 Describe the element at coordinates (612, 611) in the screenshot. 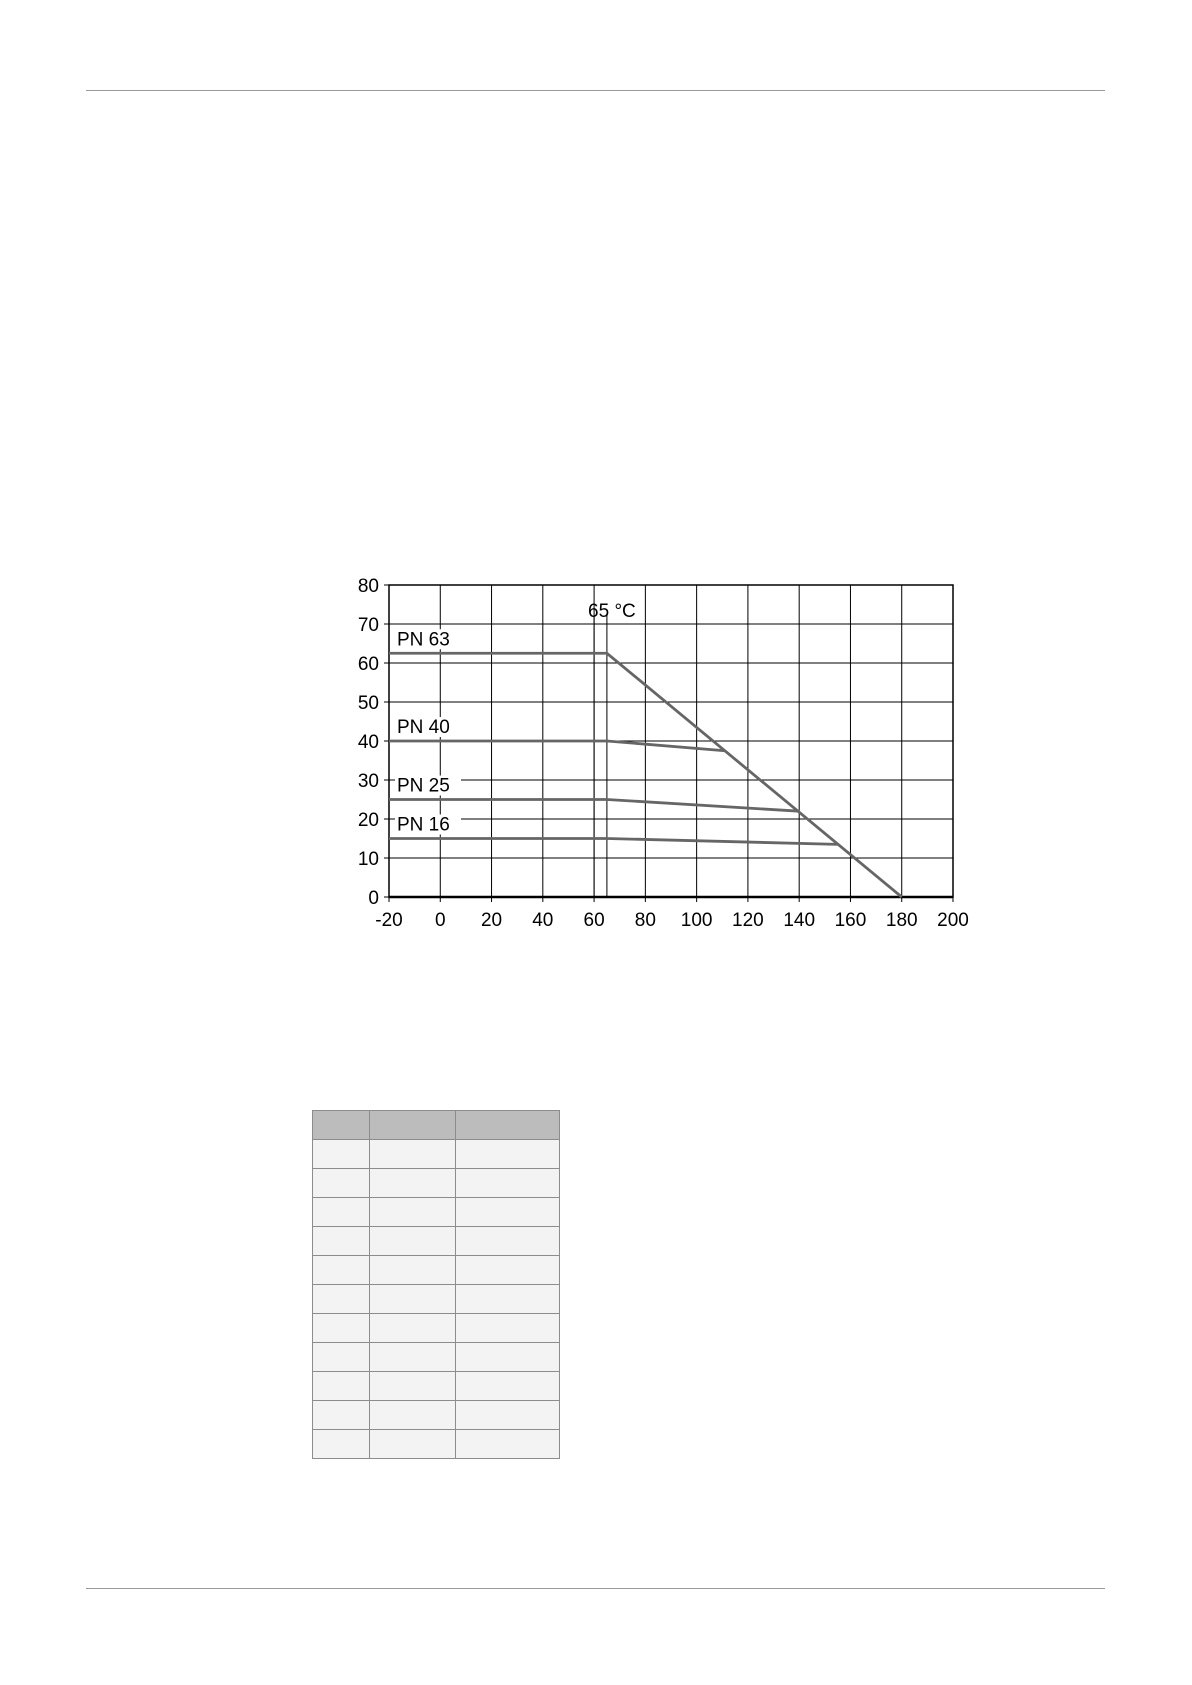

I see `annotation-65c: 65 °C` at that location.